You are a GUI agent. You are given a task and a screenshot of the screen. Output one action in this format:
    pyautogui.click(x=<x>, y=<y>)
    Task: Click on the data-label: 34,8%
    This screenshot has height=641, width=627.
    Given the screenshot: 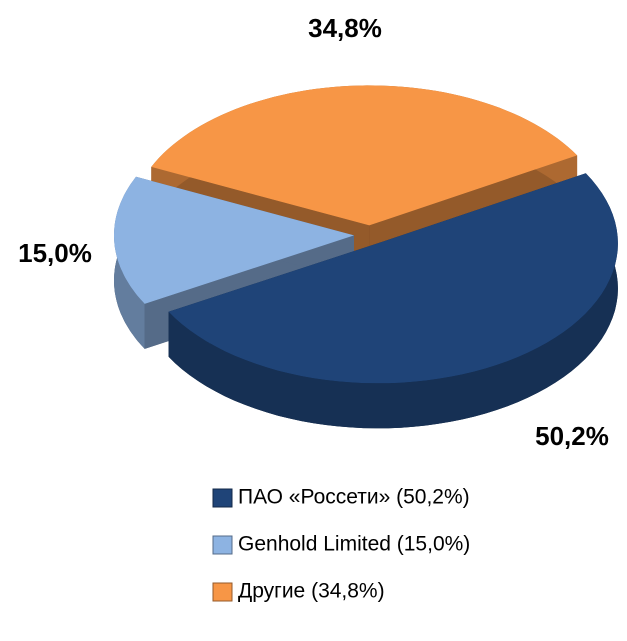 What is the action you would take?
    pyautogui.click(x=345, y=28)
    